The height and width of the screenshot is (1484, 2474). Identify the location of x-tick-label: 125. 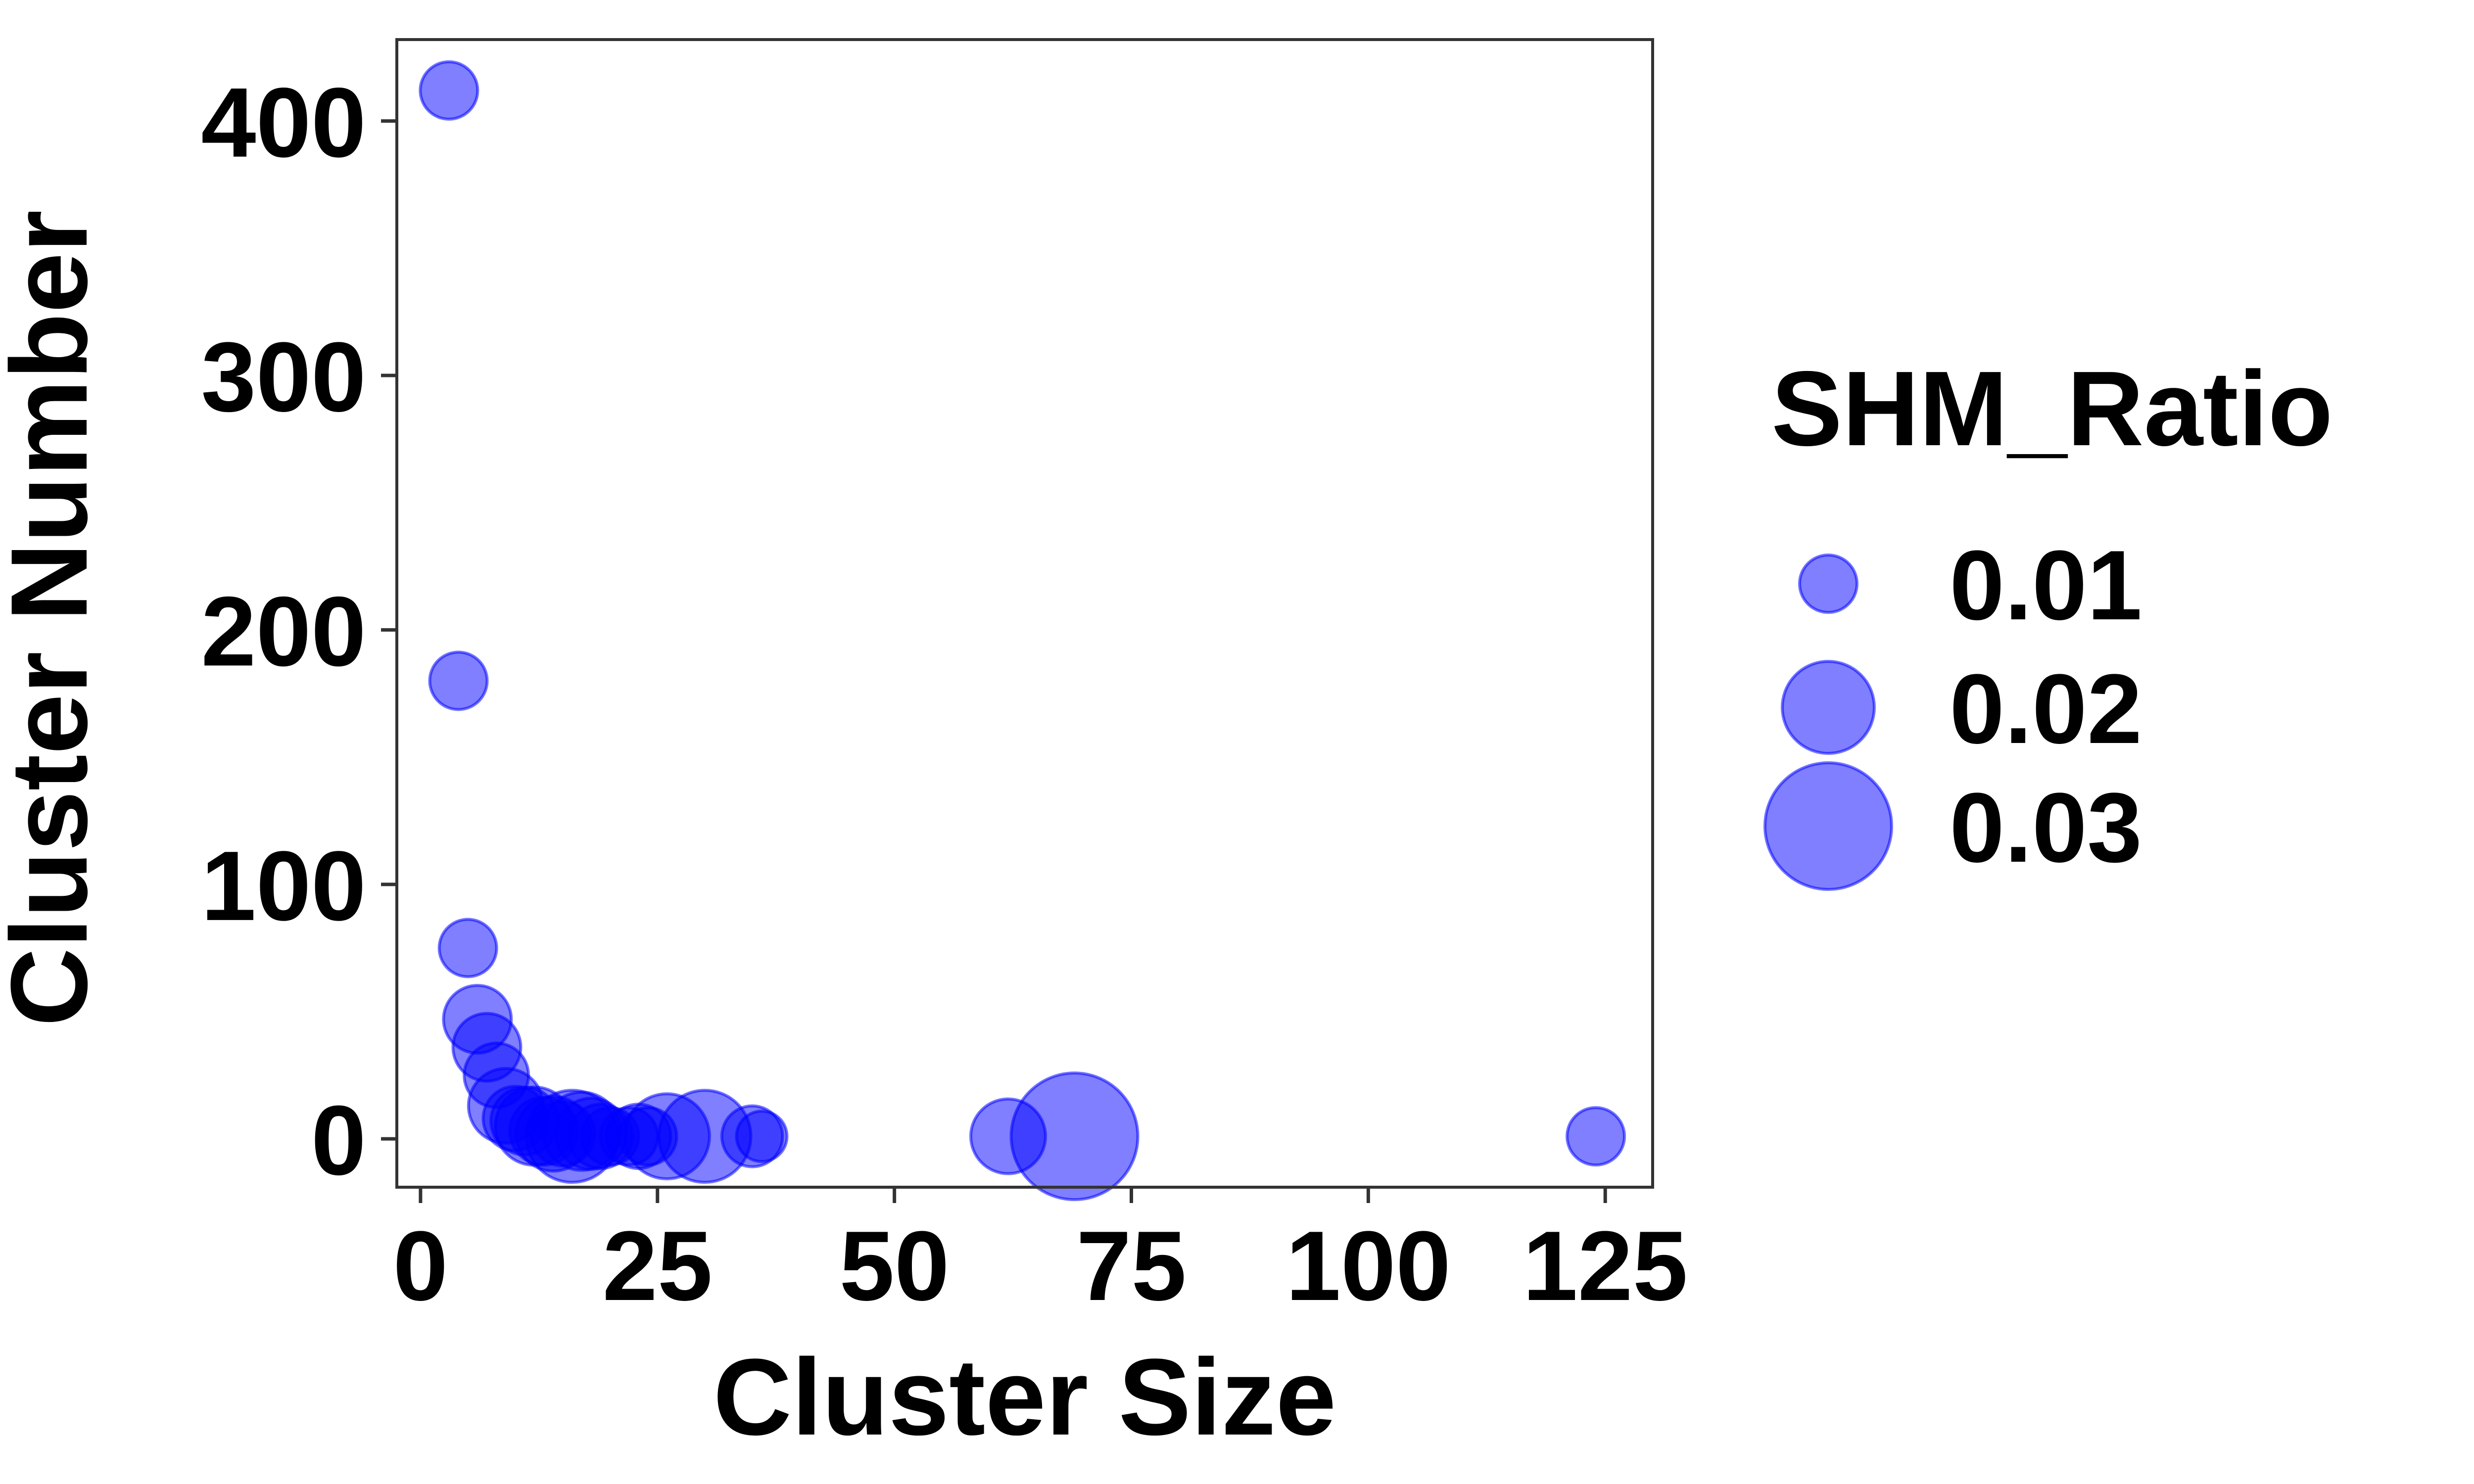
(1605, 1266).